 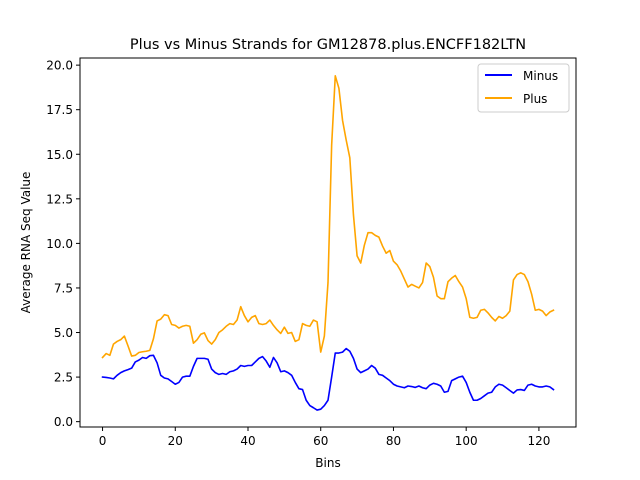 I want to click on x-axis-ticks: 0 20 40 60 80 100 120, so click(x=324, y=437).